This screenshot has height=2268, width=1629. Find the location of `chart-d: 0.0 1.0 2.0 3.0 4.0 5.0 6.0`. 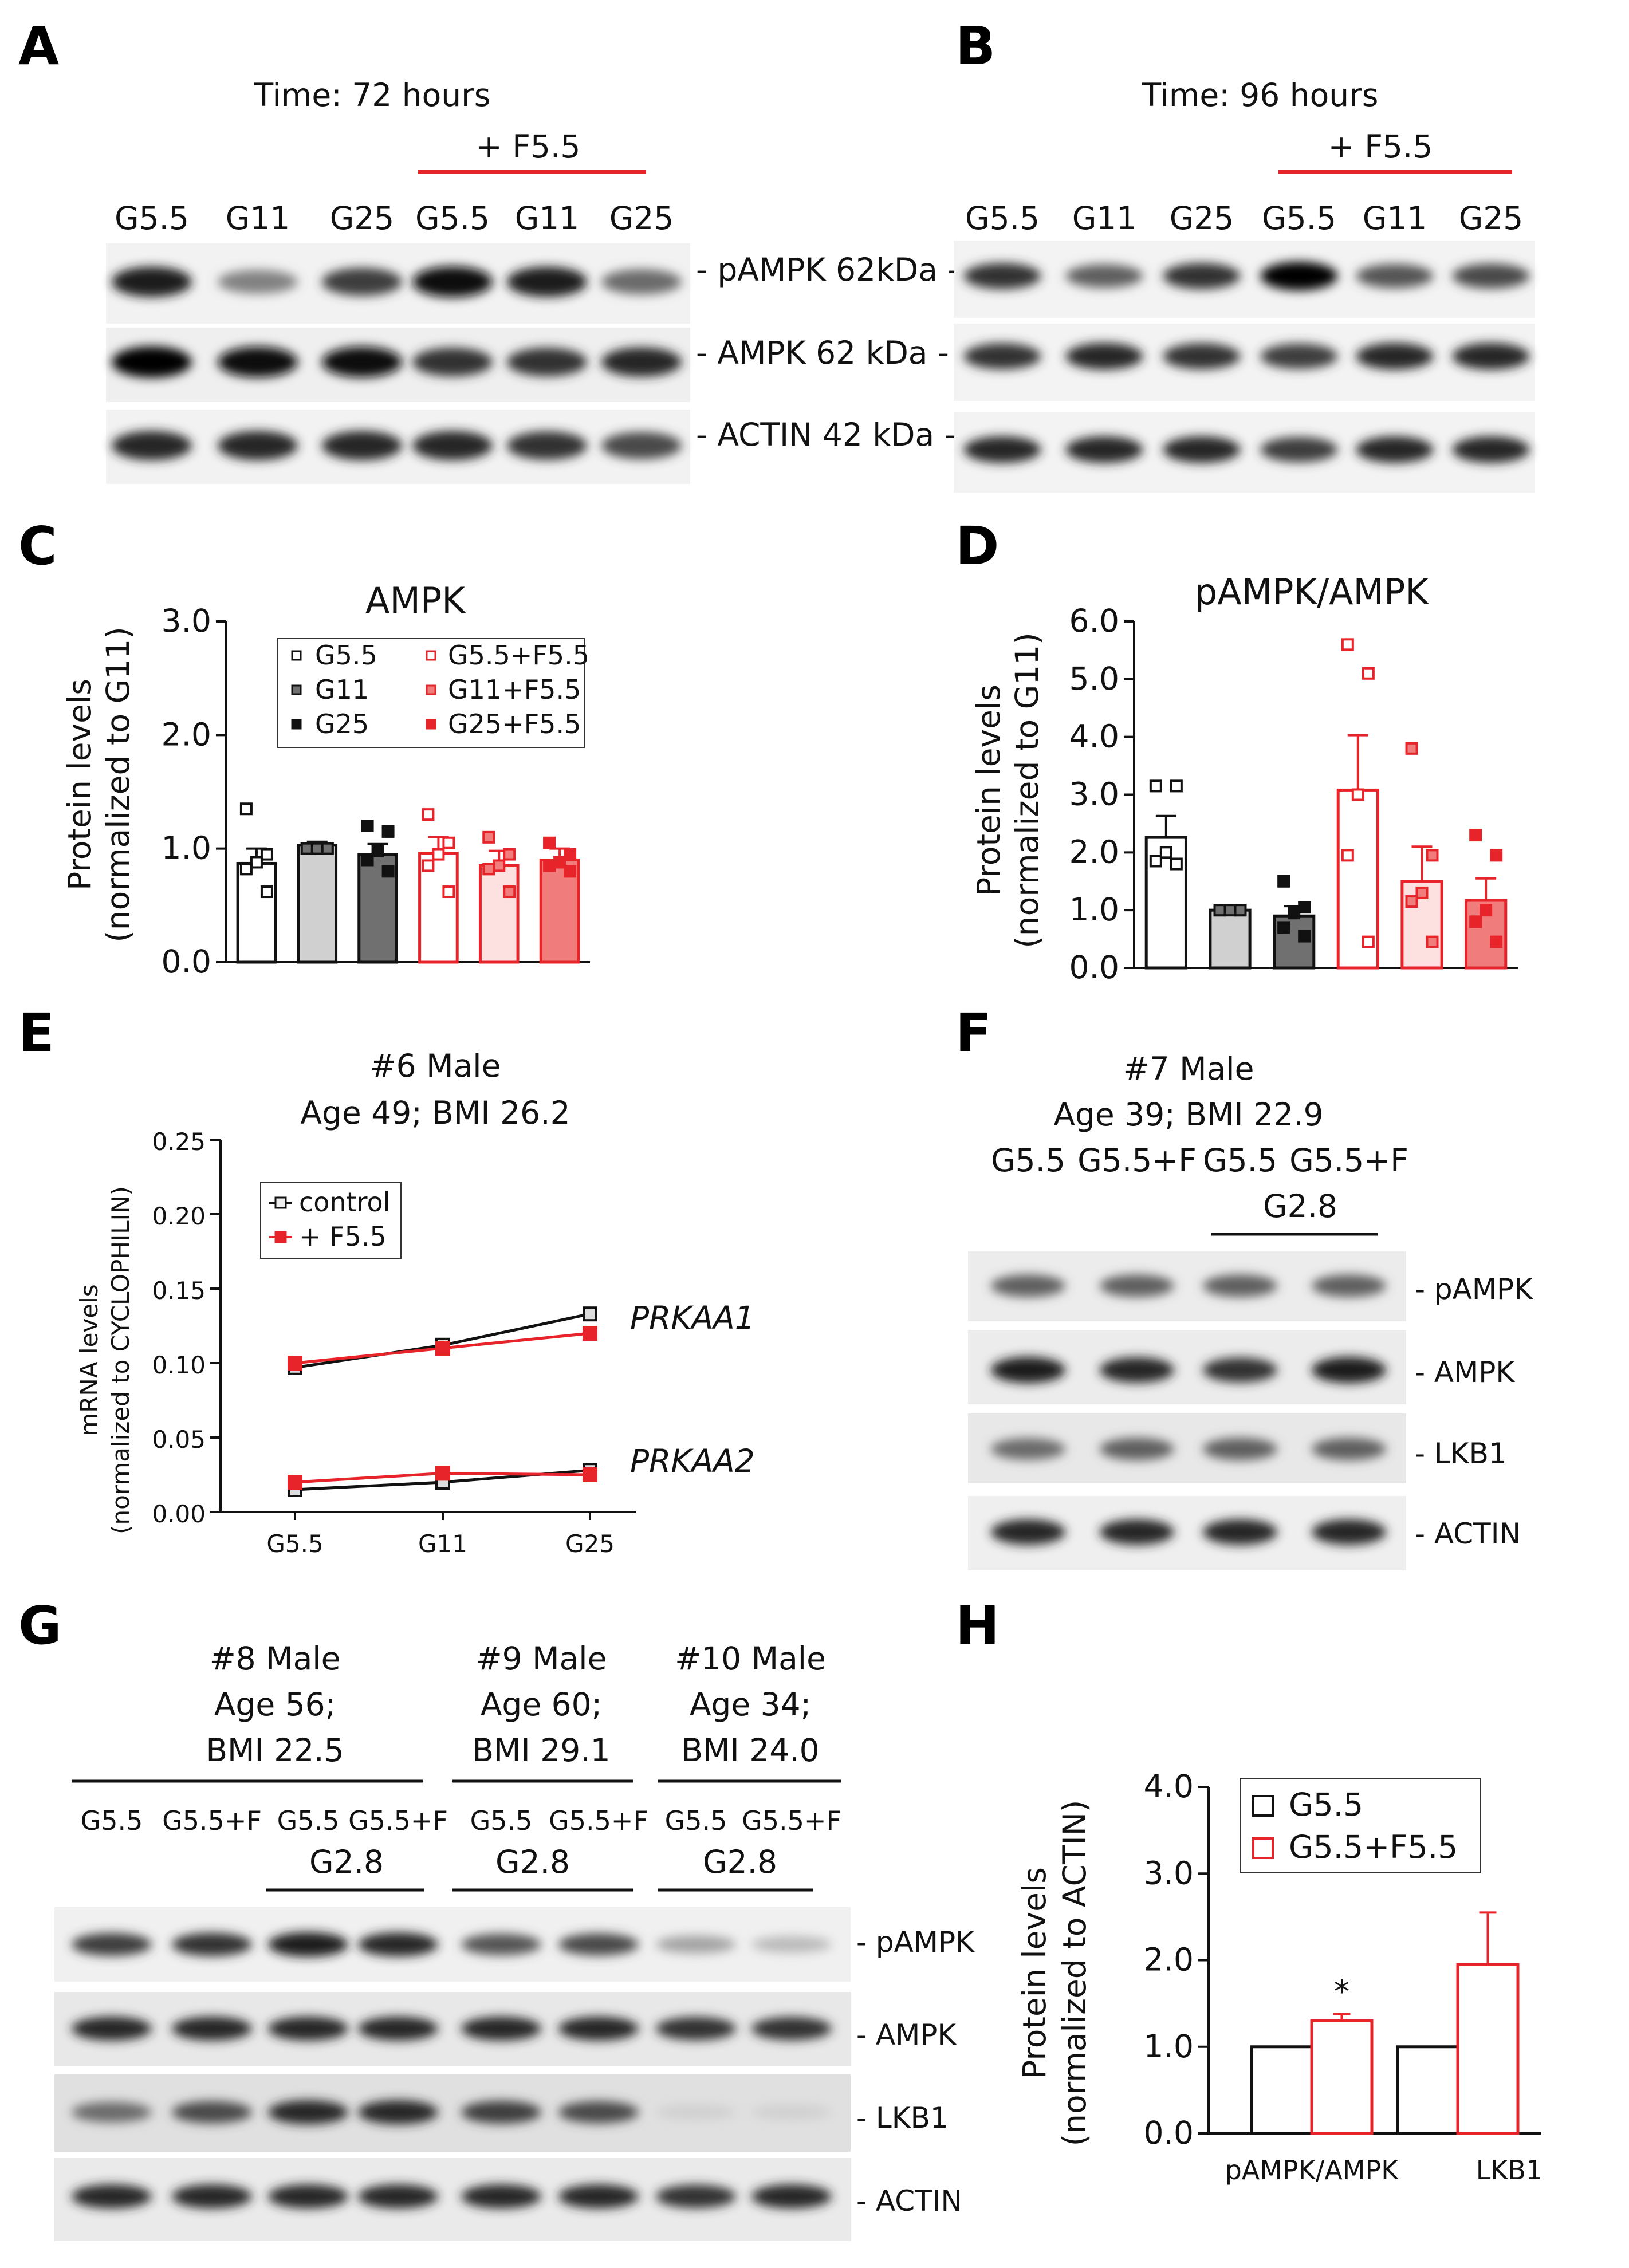

chart-d: 0.0 1.0 2.0 3.0 4.0 5.0 6.0 is located at coordinates (1294, 794).